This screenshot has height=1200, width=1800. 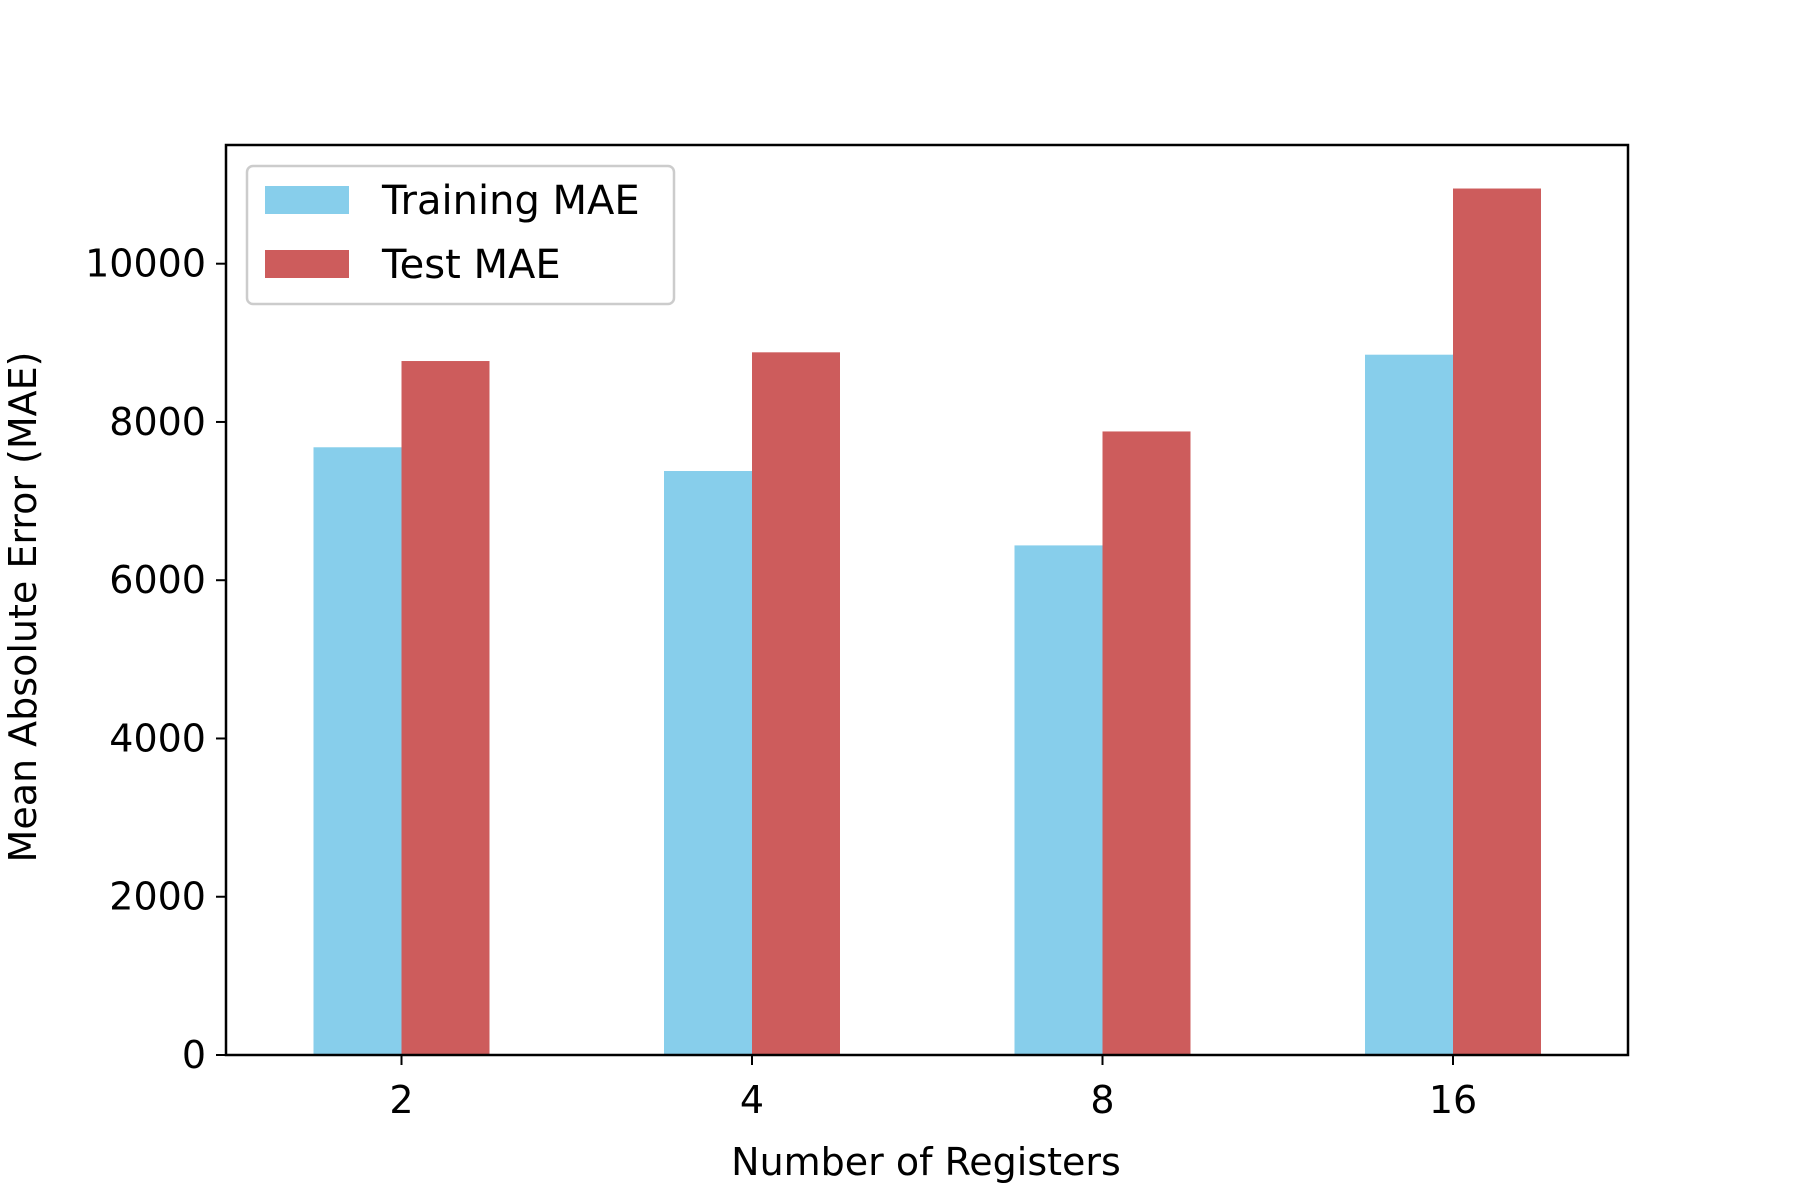 I want to click on legend: Training MAE Test MAE, so click(x=460, y=235).